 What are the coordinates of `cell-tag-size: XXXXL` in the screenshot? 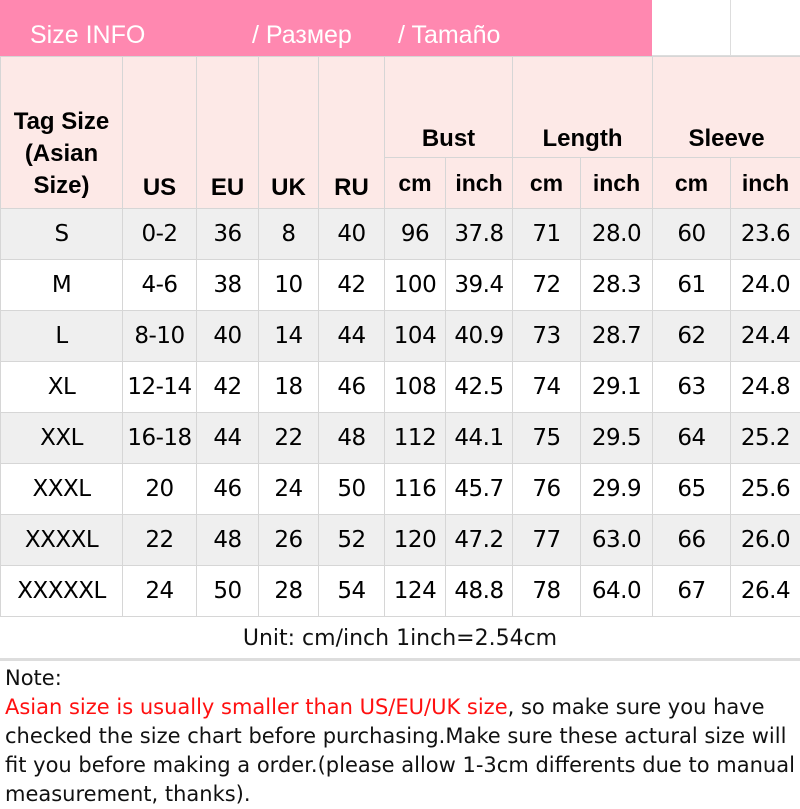 It's located at (62, 540).